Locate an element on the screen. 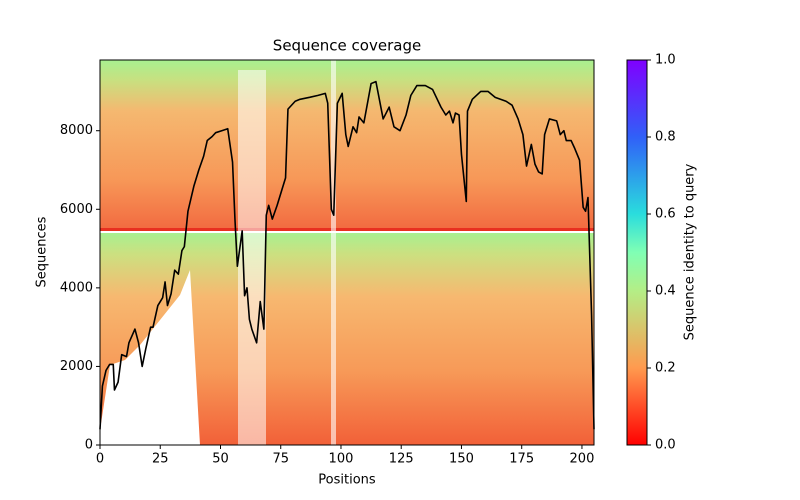 The height and width of the screenshot is (500, 800). y-tick-label: 6000 is located at coordinates (76, 209).